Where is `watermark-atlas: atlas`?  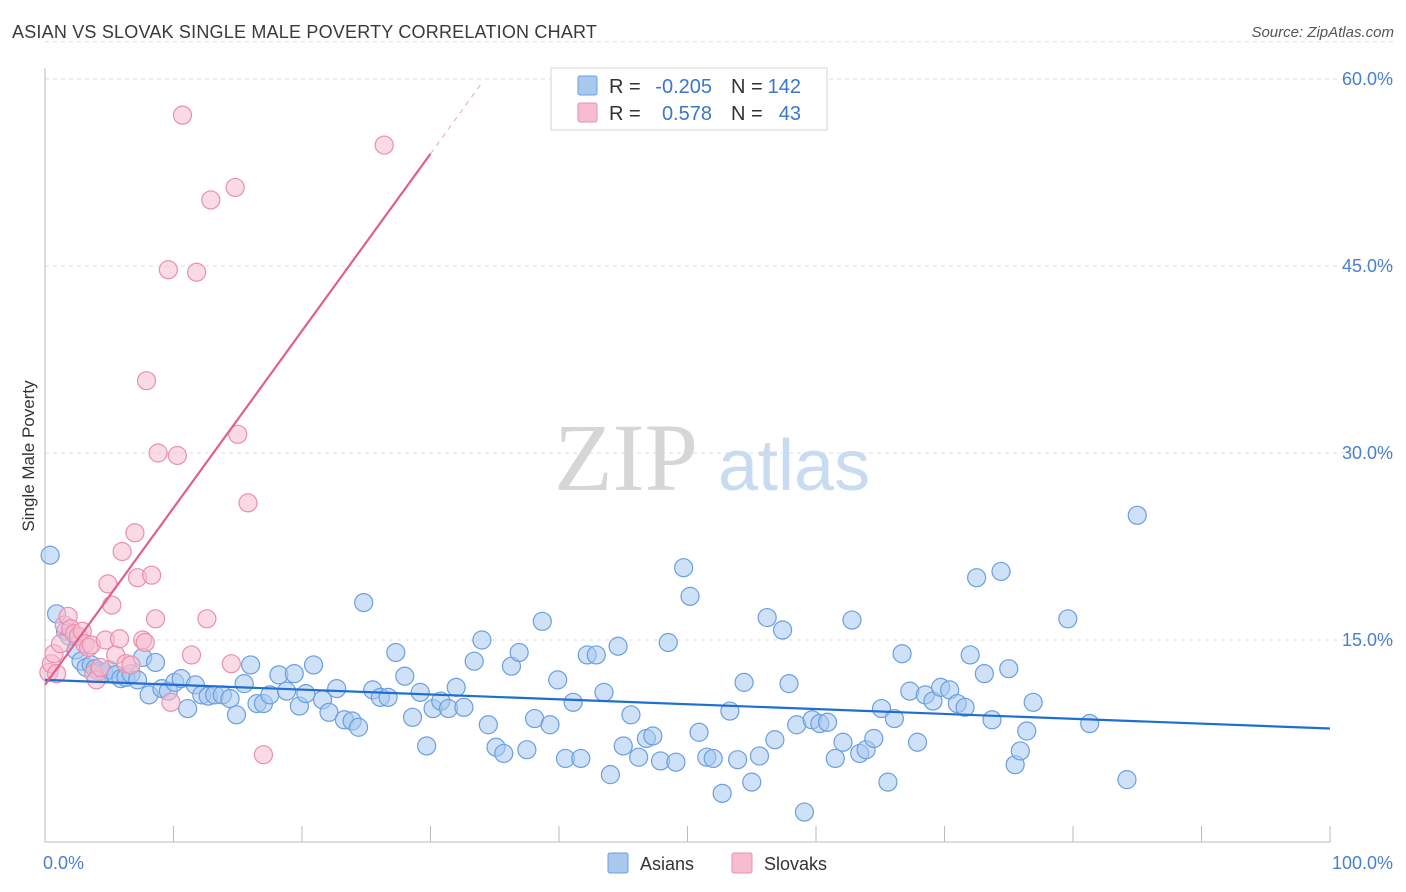
watermark-atlas: atlas is located at coordinates (794, 466).